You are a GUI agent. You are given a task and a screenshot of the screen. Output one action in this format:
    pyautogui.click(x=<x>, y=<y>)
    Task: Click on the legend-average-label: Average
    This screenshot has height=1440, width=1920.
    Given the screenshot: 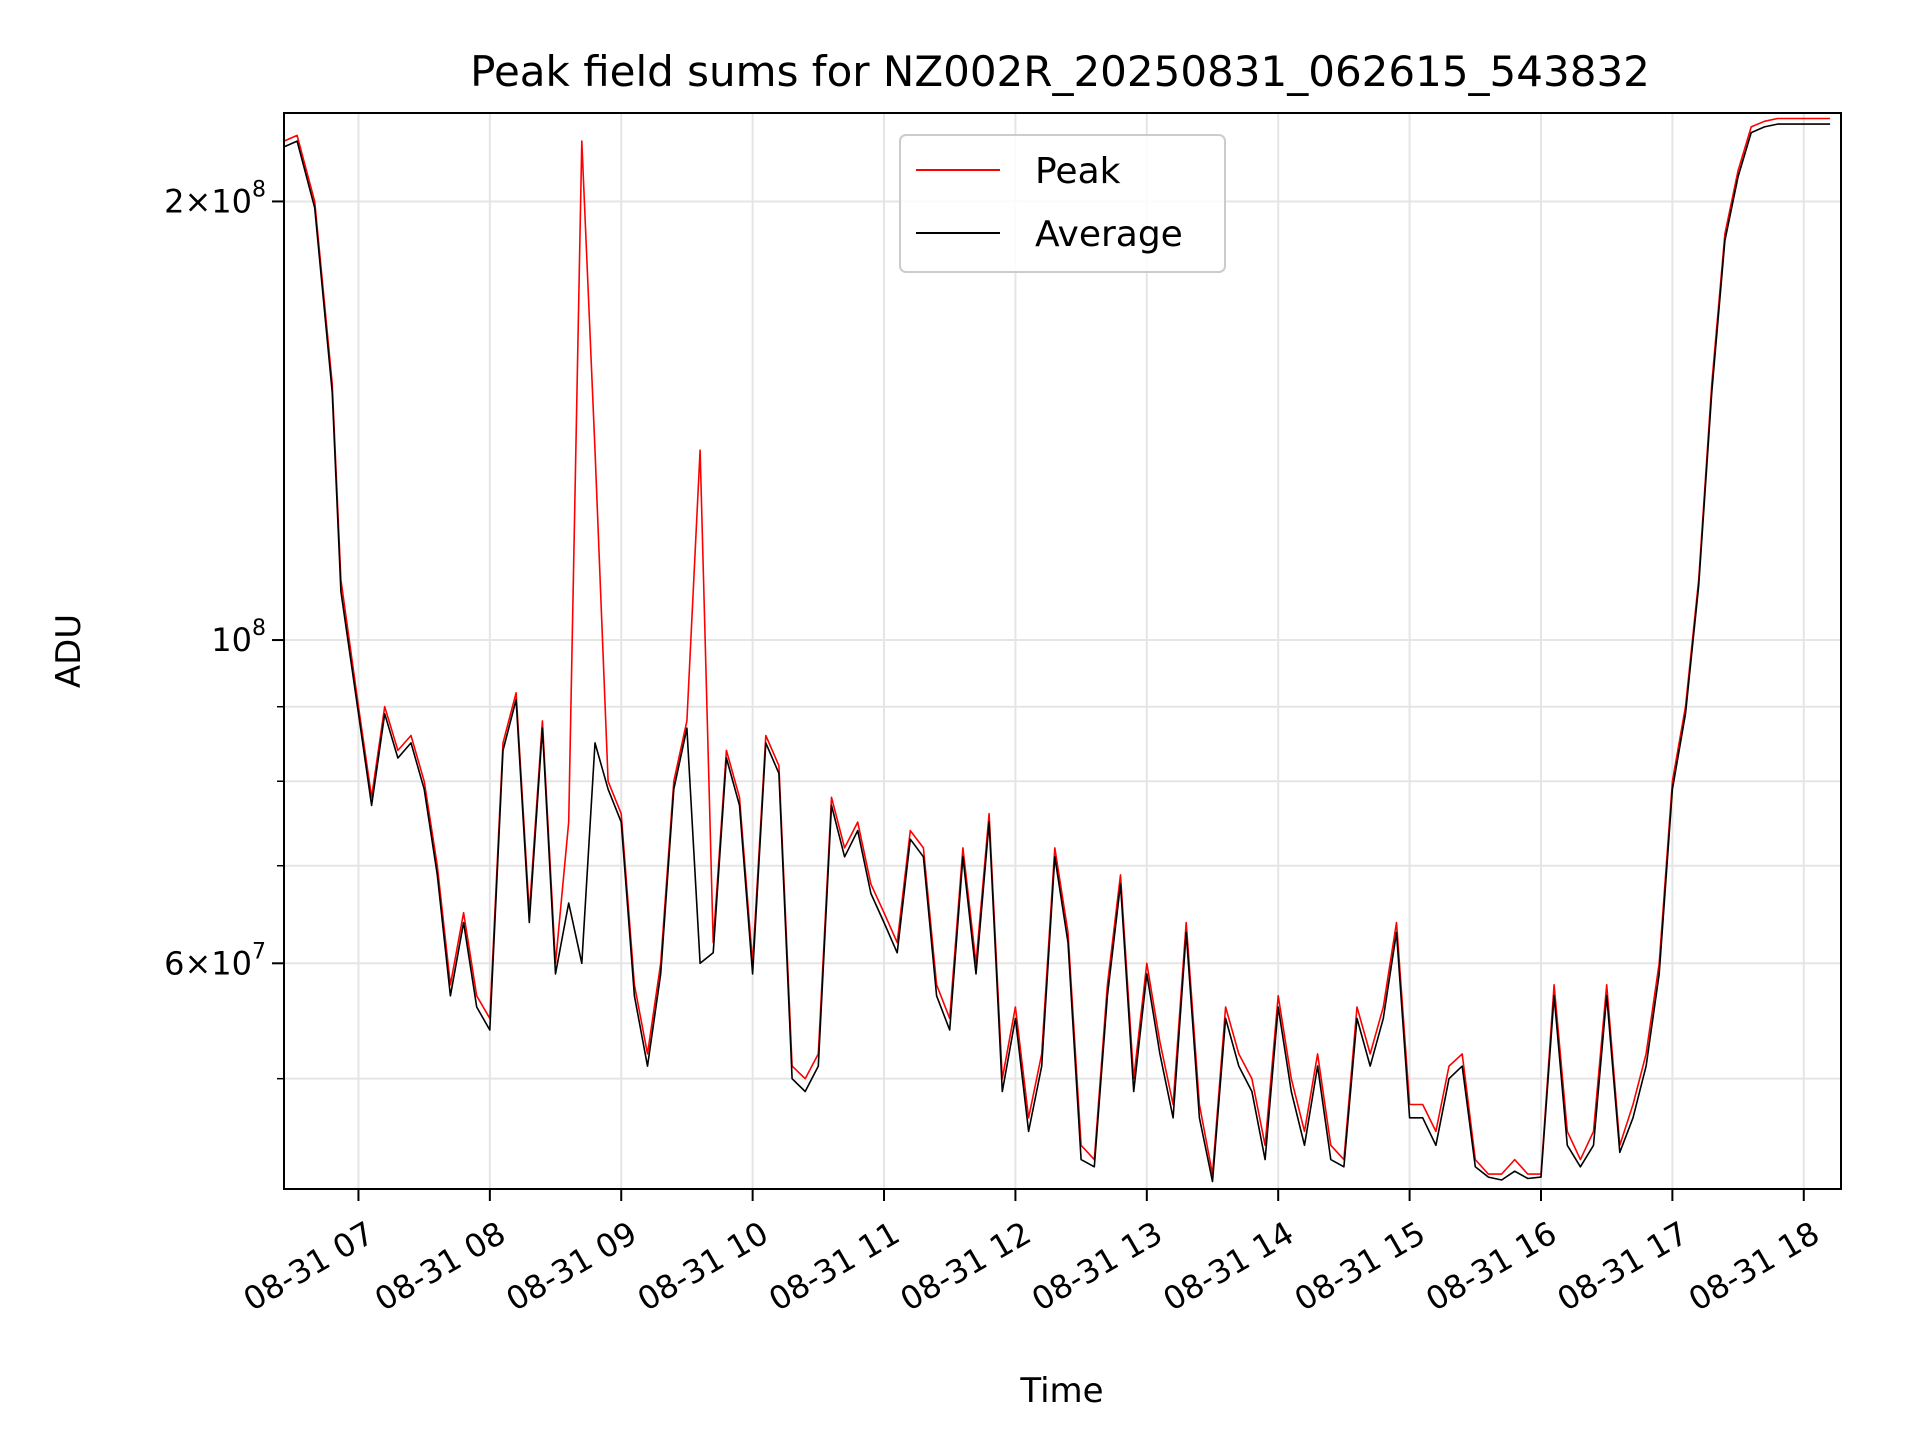 What is the action you would take?
    pyautogui.click(x=1109, y=234)
    